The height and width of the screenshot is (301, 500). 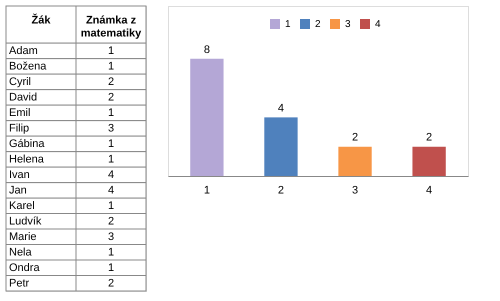 What do you see at coordinates (24, 268) in the screenshot?
I see `category-label: Ondra` at bounding box center [24, 268].